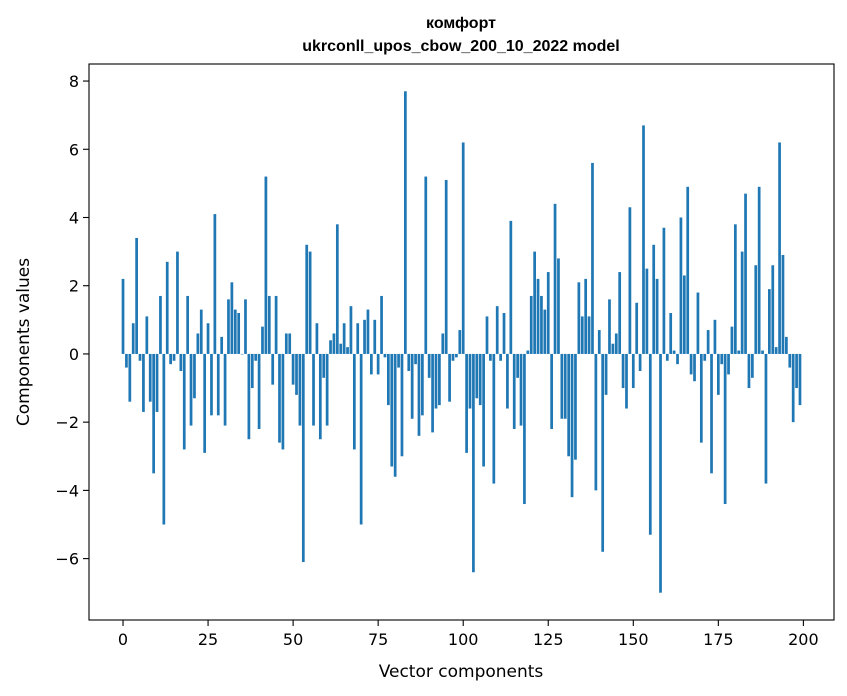 The height and width of the screenshot is (696, 847). I want to click on x-tick-label: 175, so click(718, 639).